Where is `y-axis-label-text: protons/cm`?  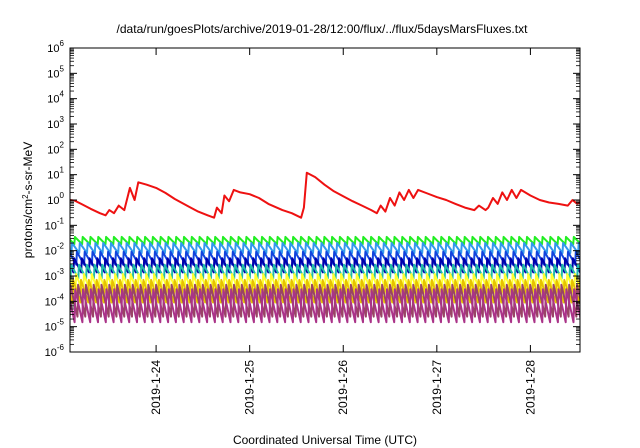 y-axis-label-text: protons/cm is located at coordinates (28, 228).